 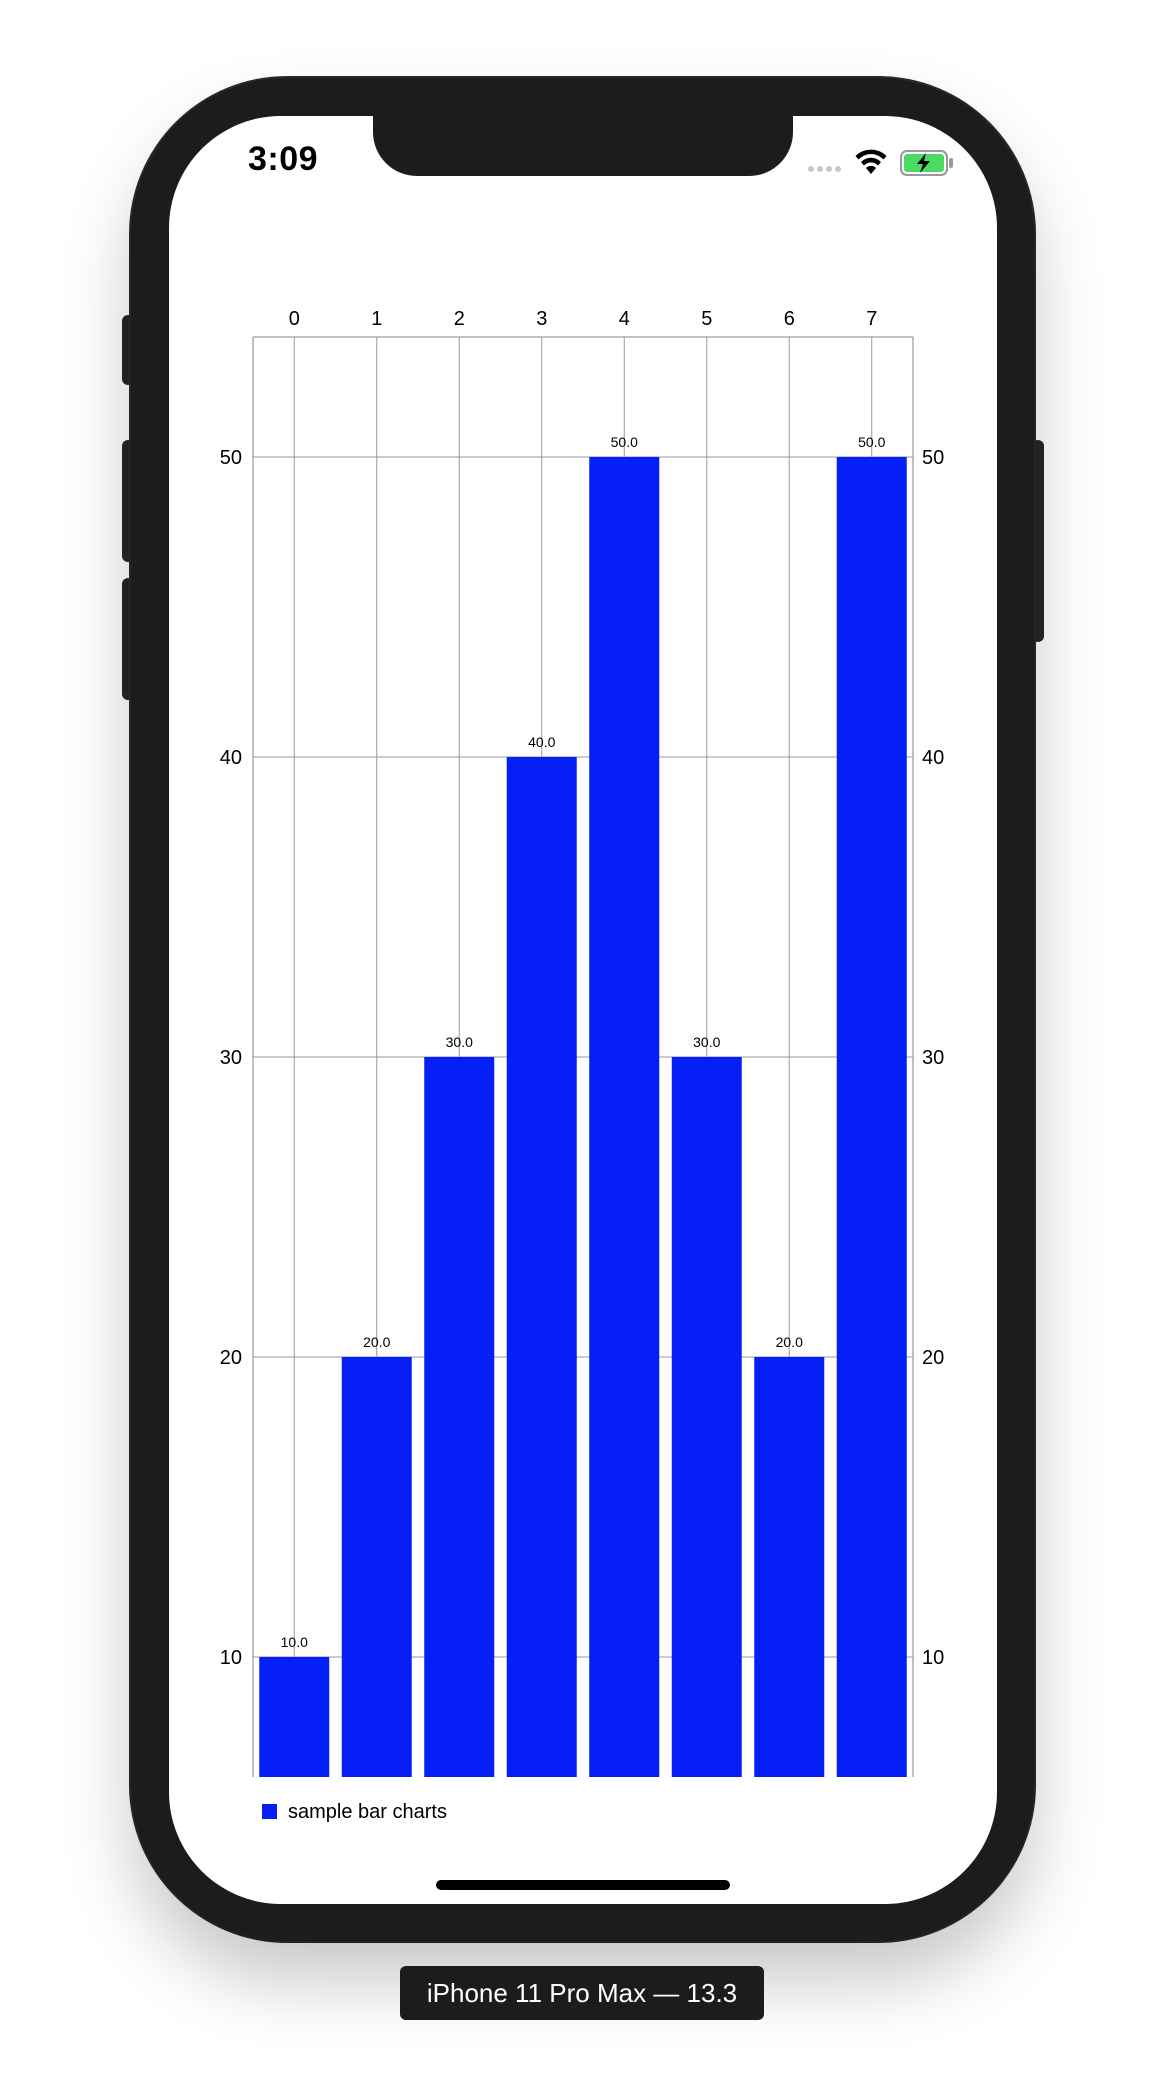 I want to click on x-tick-label: 2, so click(x=459, y=319).